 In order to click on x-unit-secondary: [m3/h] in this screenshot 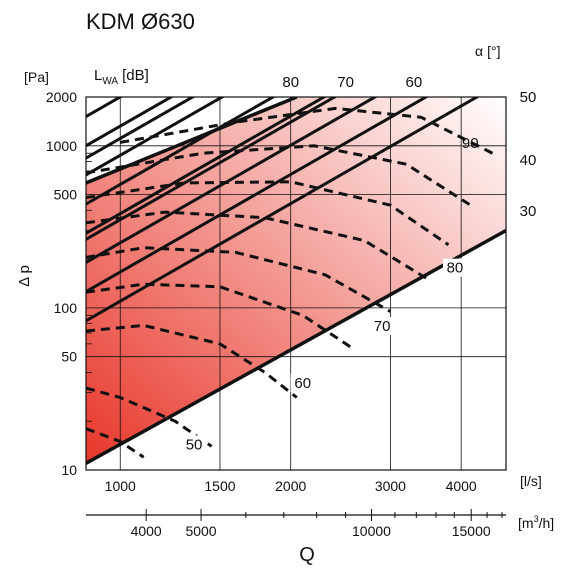, I will do `click(536, 522)`.